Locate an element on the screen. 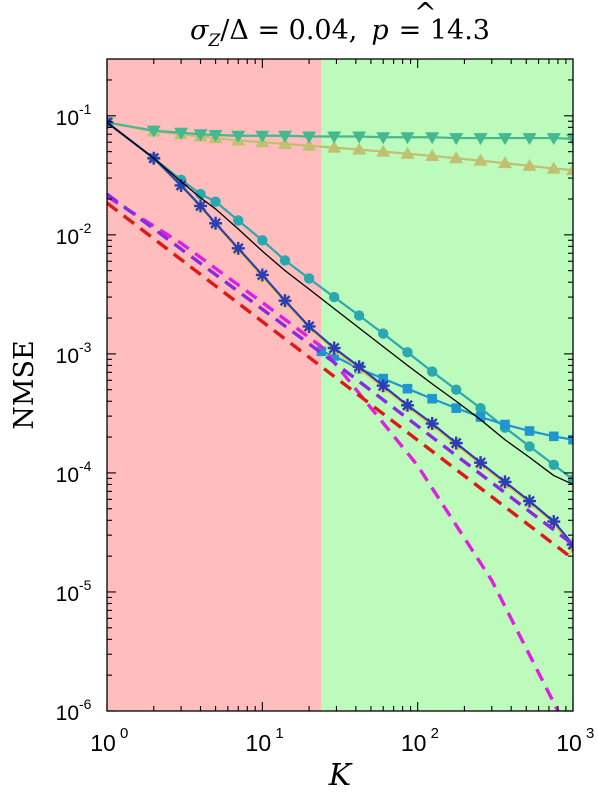 Image resolution: width=598 pixels, height=802 pixels. x-axis-label: K is located at coordinates (340, 775).